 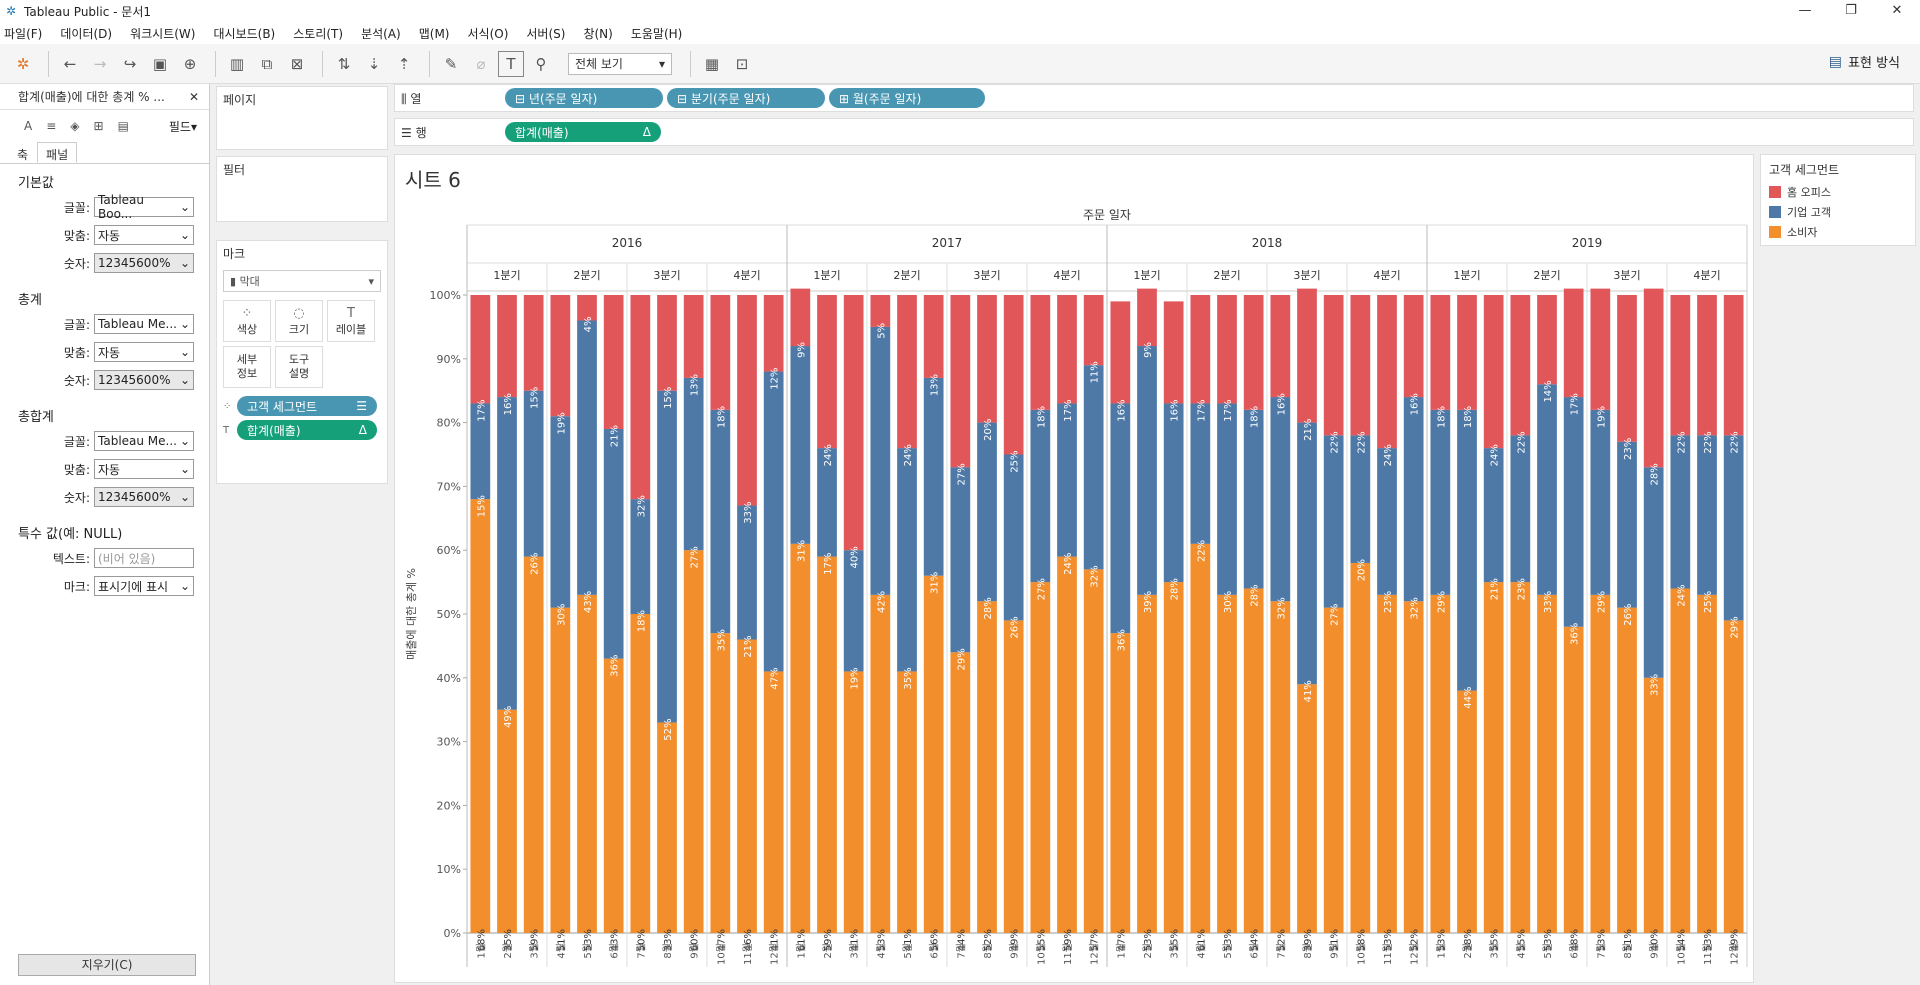 What do you see at coordinates (100, 63) in the screenshot?
I see `redo-icon: →` at bounding box center [100, 63].